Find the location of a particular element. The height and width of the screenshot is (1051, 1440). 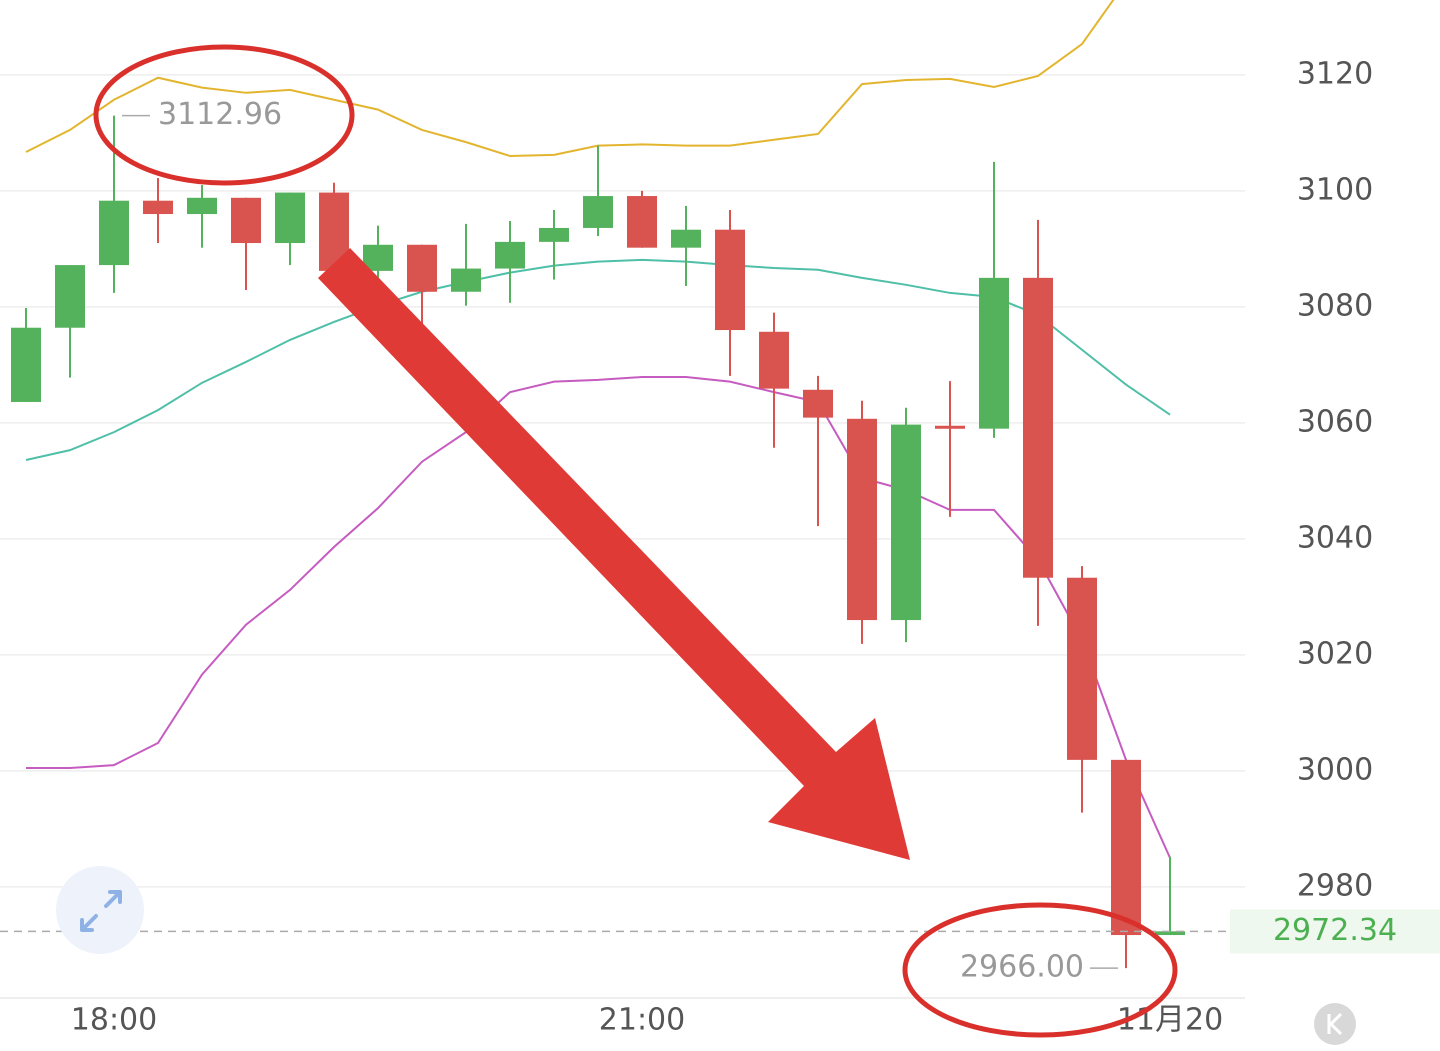

y-tick-label: 3120 is located at coordinates (1335, 73).